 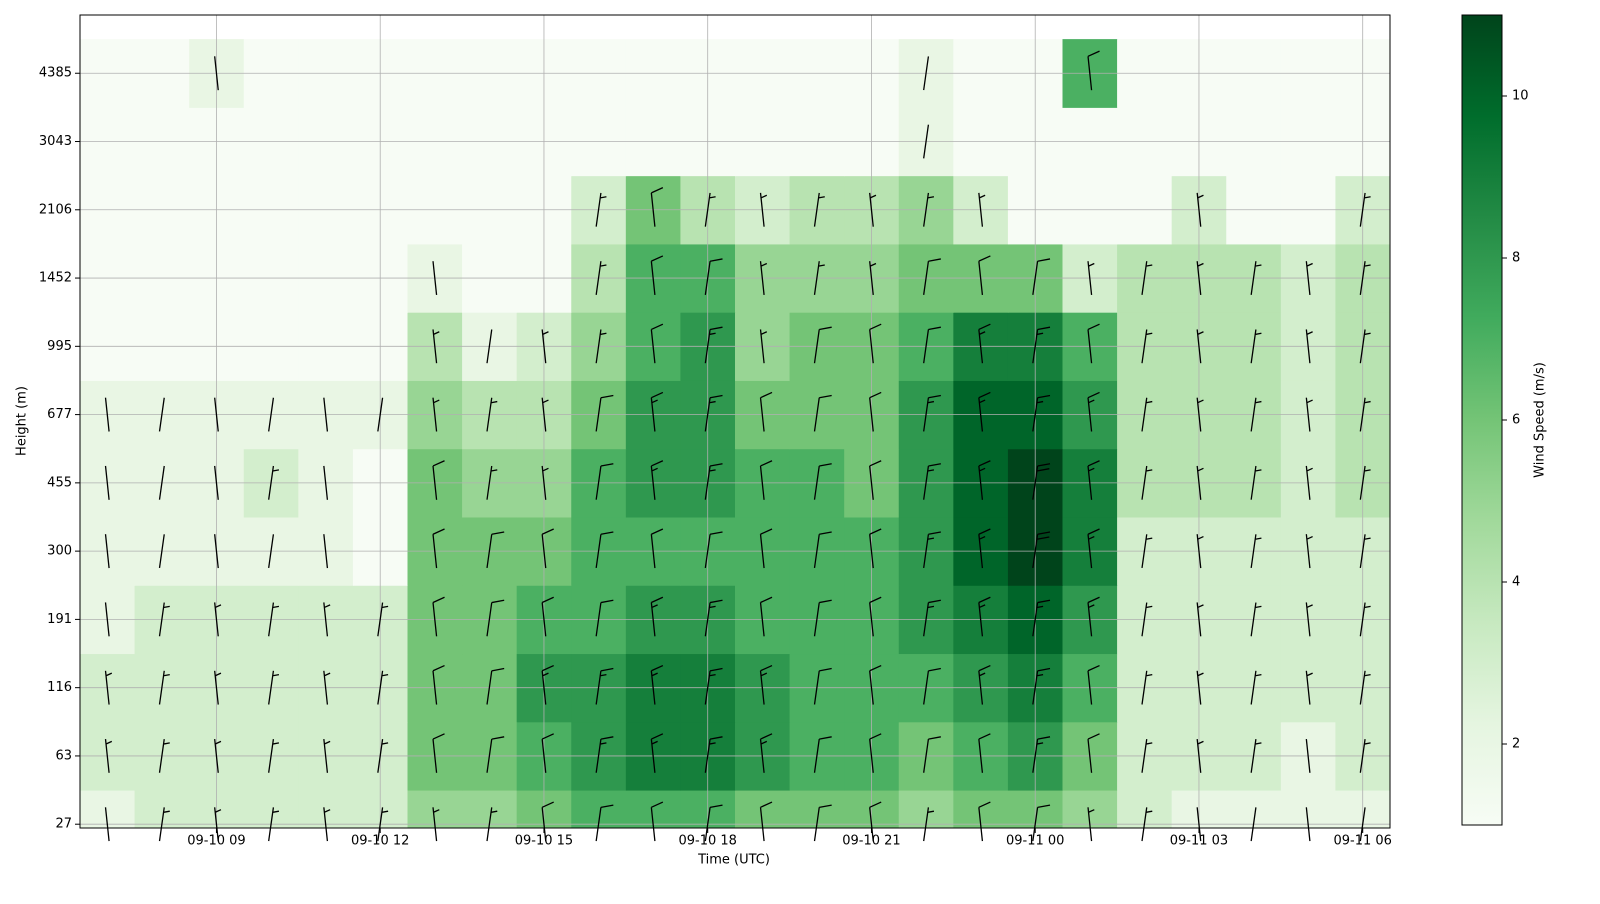 I want to click on colorbar-tick-label: 4, so click(x=1516, y=582).